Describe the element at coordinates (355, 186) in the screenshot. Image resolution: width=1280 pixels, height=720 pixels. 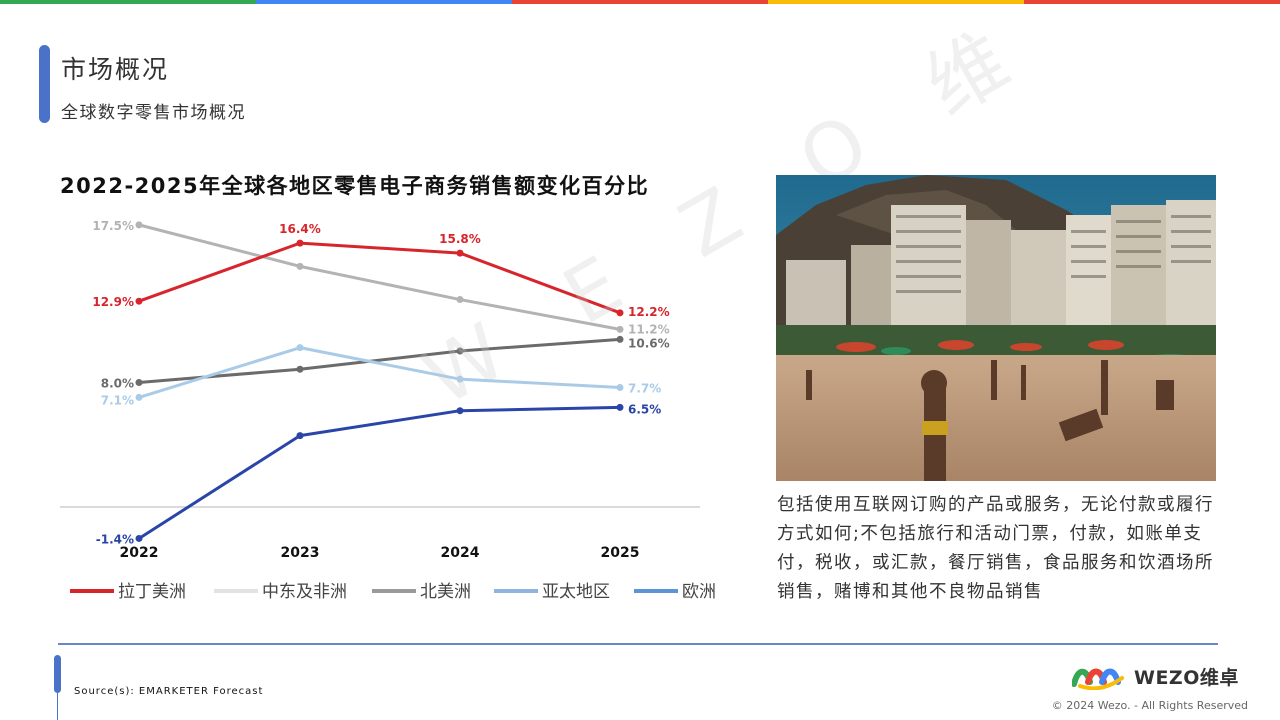
I see `chart-title: 2022-2025年全球各地区零售电子商务销售额变化百分比` at that location.